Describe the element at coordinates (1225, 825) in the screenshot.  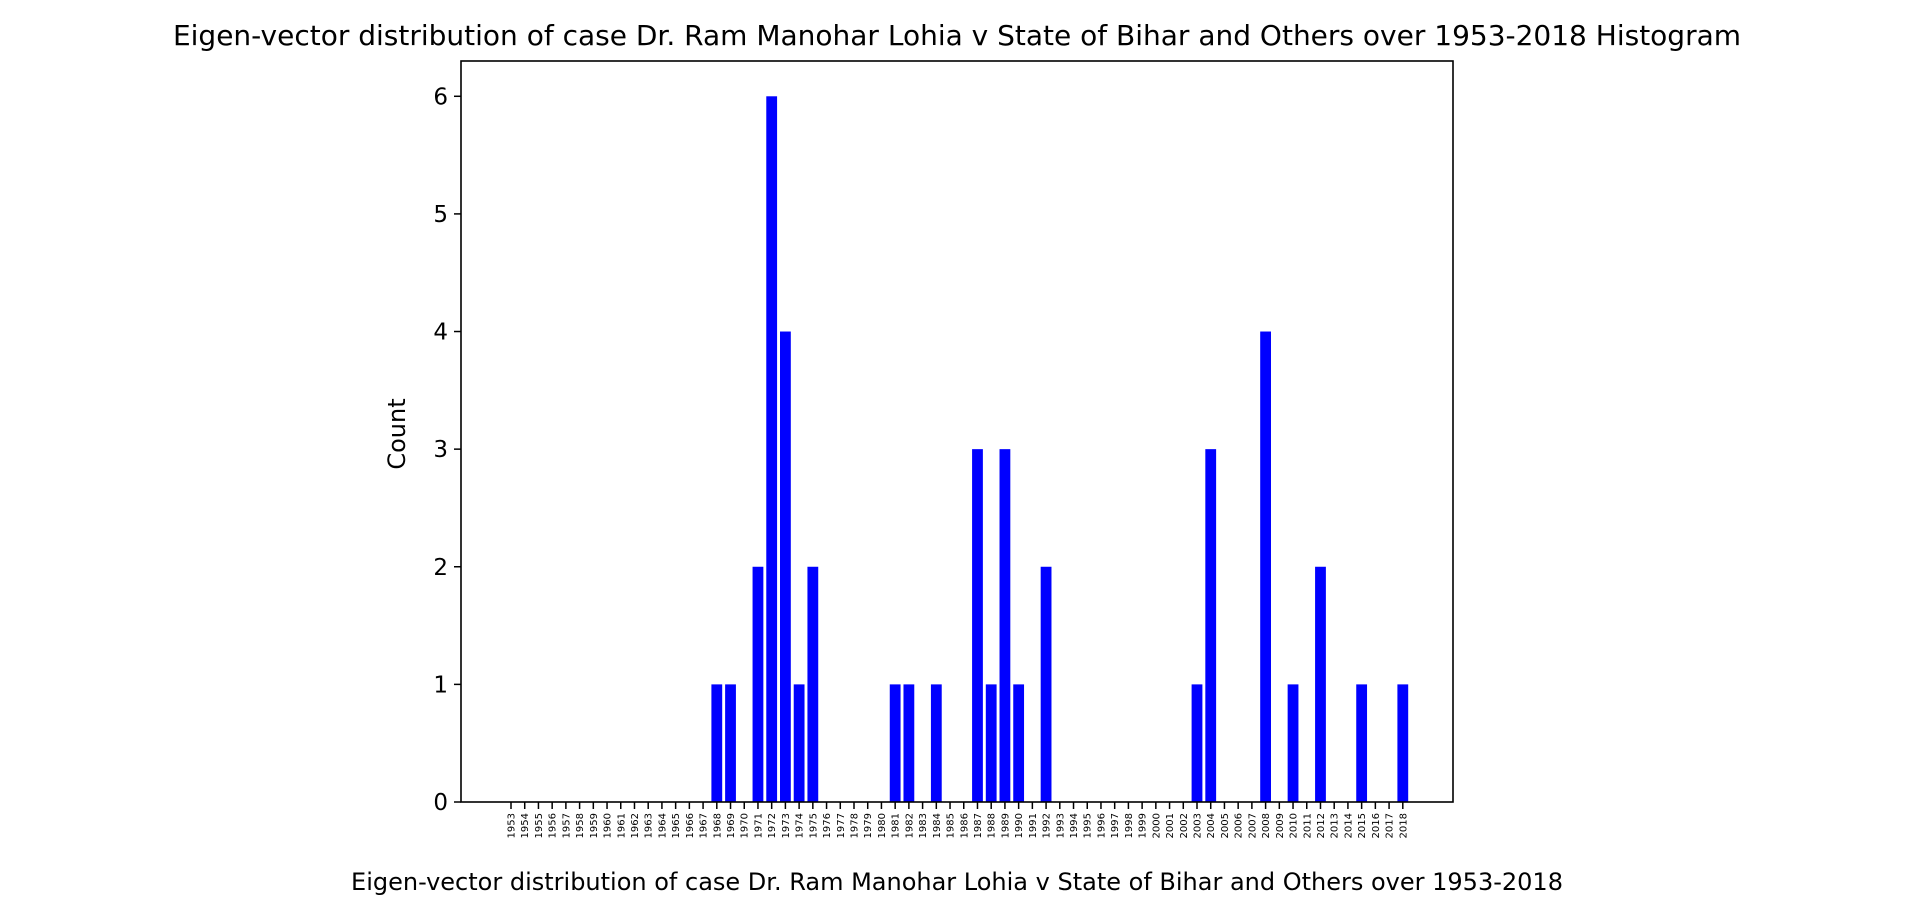
I see `x-tick-label: 2005` at that location.